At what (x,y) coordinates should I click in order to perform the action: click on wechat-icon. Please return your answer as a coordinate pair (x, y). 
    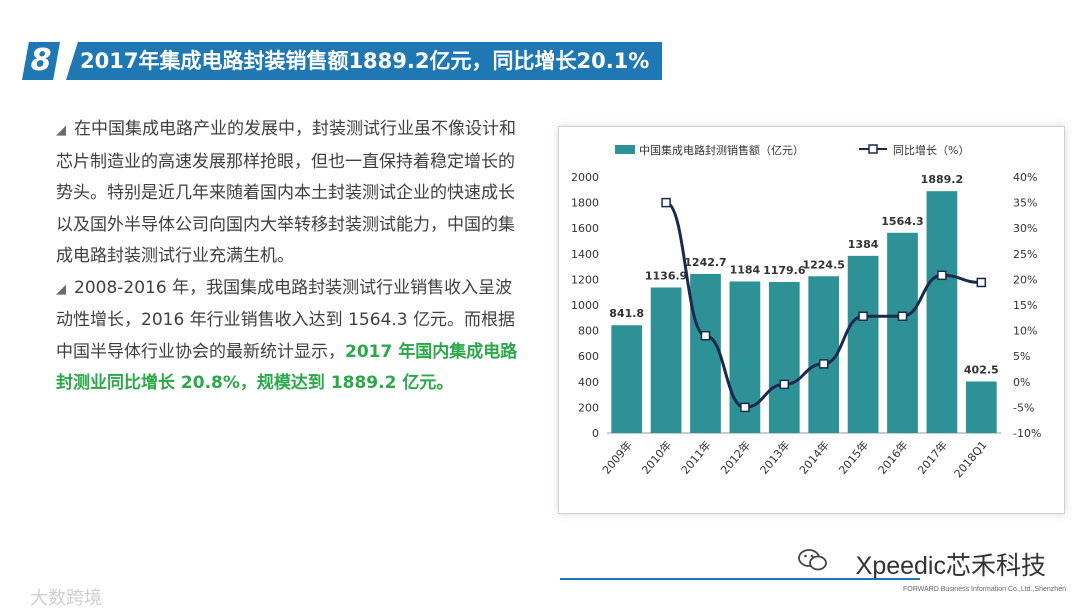
    Looking at the image, I should click on (812, 560).